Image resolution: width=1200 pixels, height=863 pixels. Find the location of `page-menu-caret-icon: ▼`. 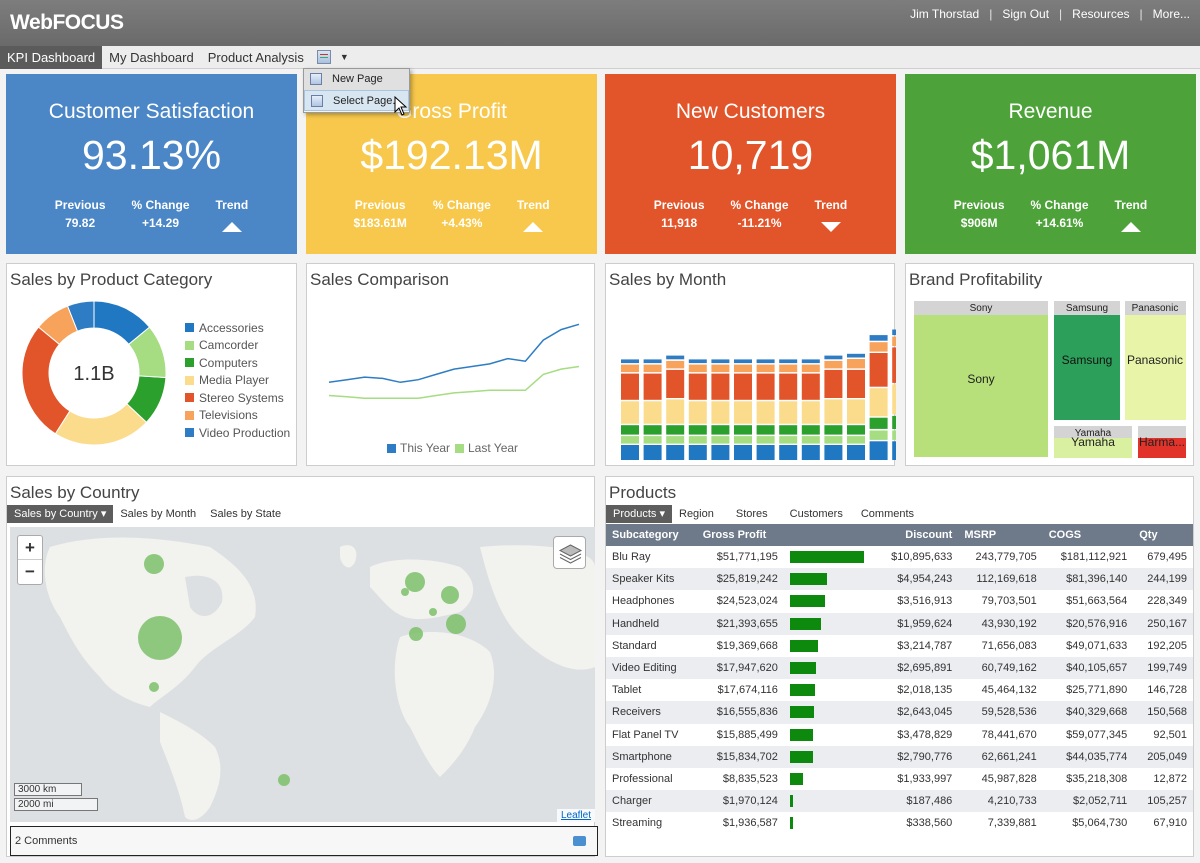

page-menu-caret-icon: ▼ is located at coordinates (344, 57).